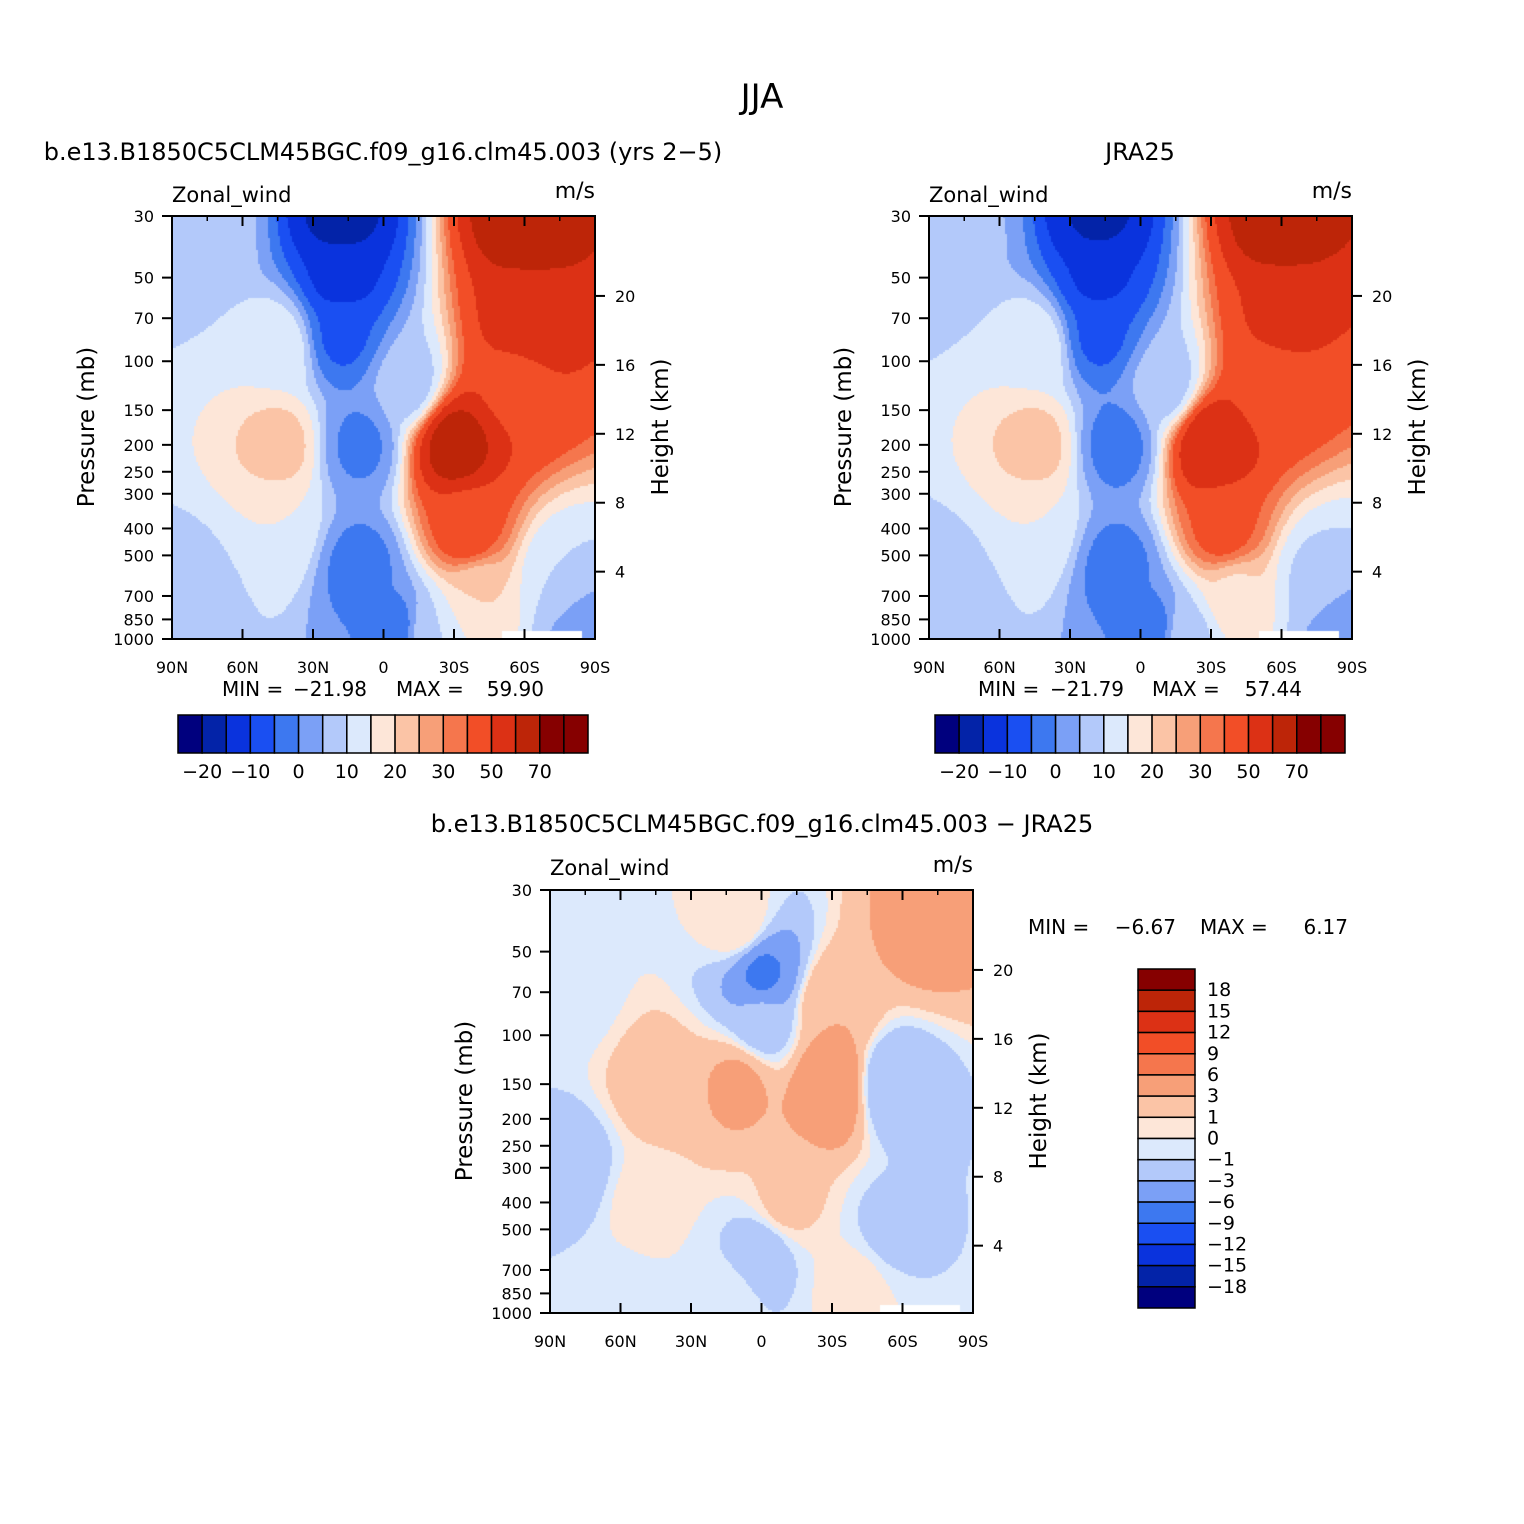 The width and height of the screenshot is (1524, 1524). I want to click on x-tick-label: 60S, so click(902, 1341).